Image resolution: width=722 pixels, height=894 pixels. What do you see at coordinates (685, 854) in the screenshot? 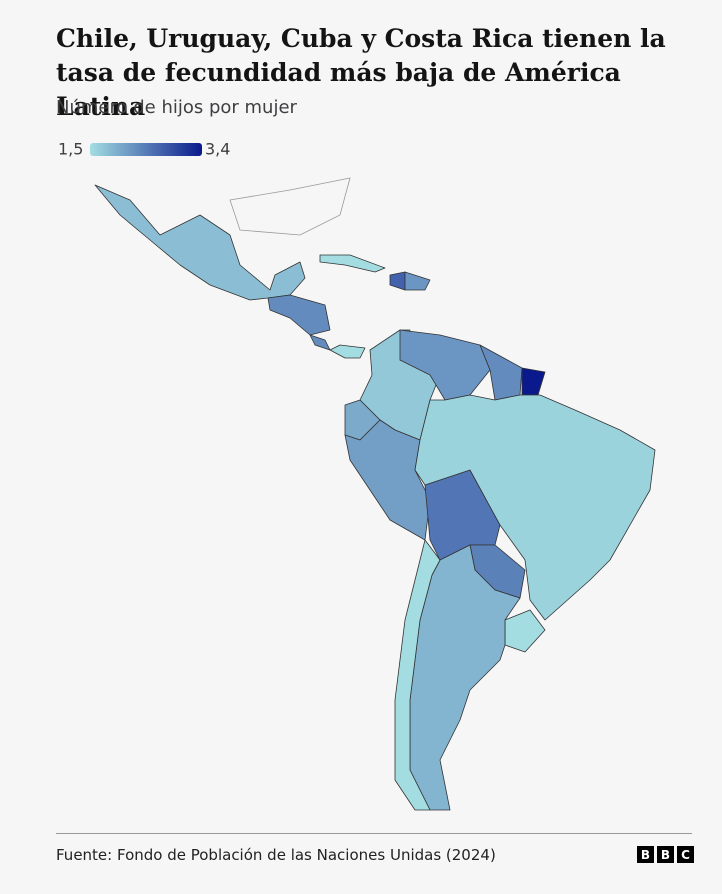
I see `logo-letter: C` at bounding box center [685, 854].